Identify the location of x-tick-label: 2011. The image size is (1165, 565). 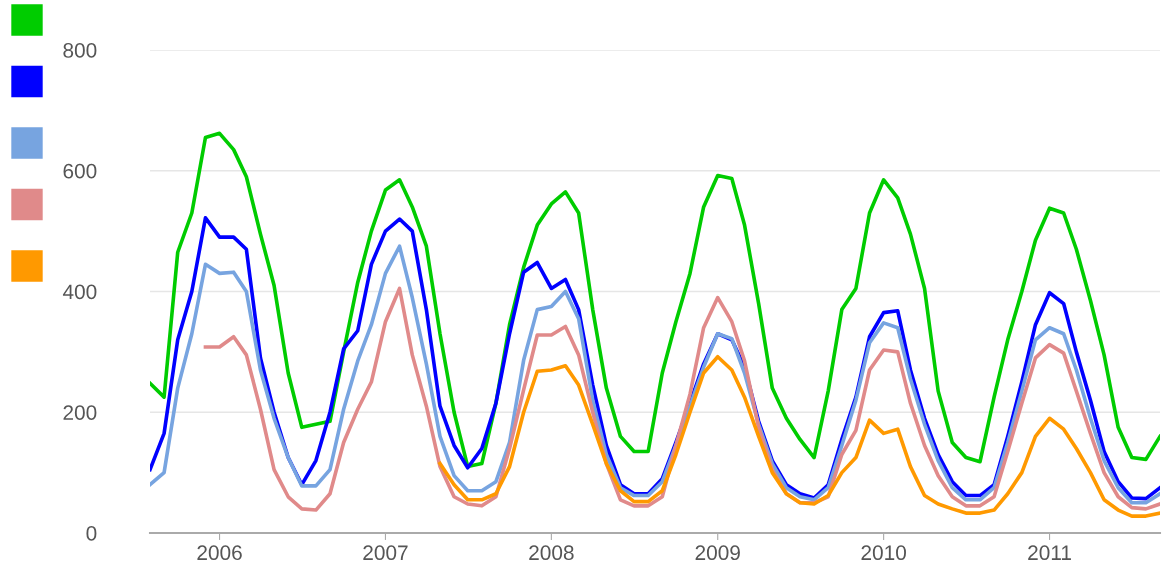
(1049, 553).